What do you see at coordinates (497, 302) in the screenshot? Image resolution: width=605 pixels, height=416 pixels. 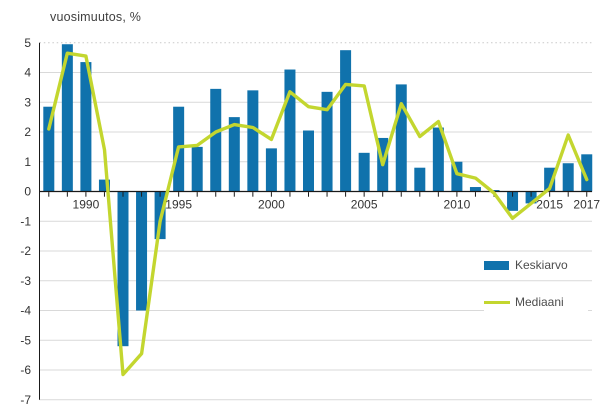 I see `line-swatch-icon` at bounding box center [497, 302].